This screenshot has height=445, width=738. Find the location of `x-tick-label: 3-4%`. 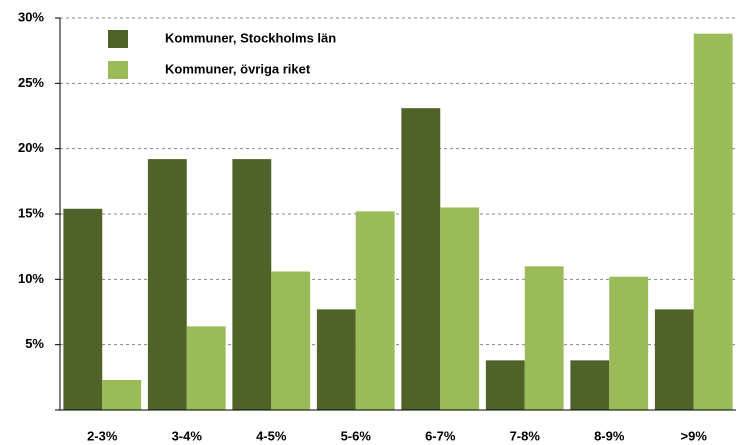

x-tick-label: 3-4% is located at coordinates (187, 435).